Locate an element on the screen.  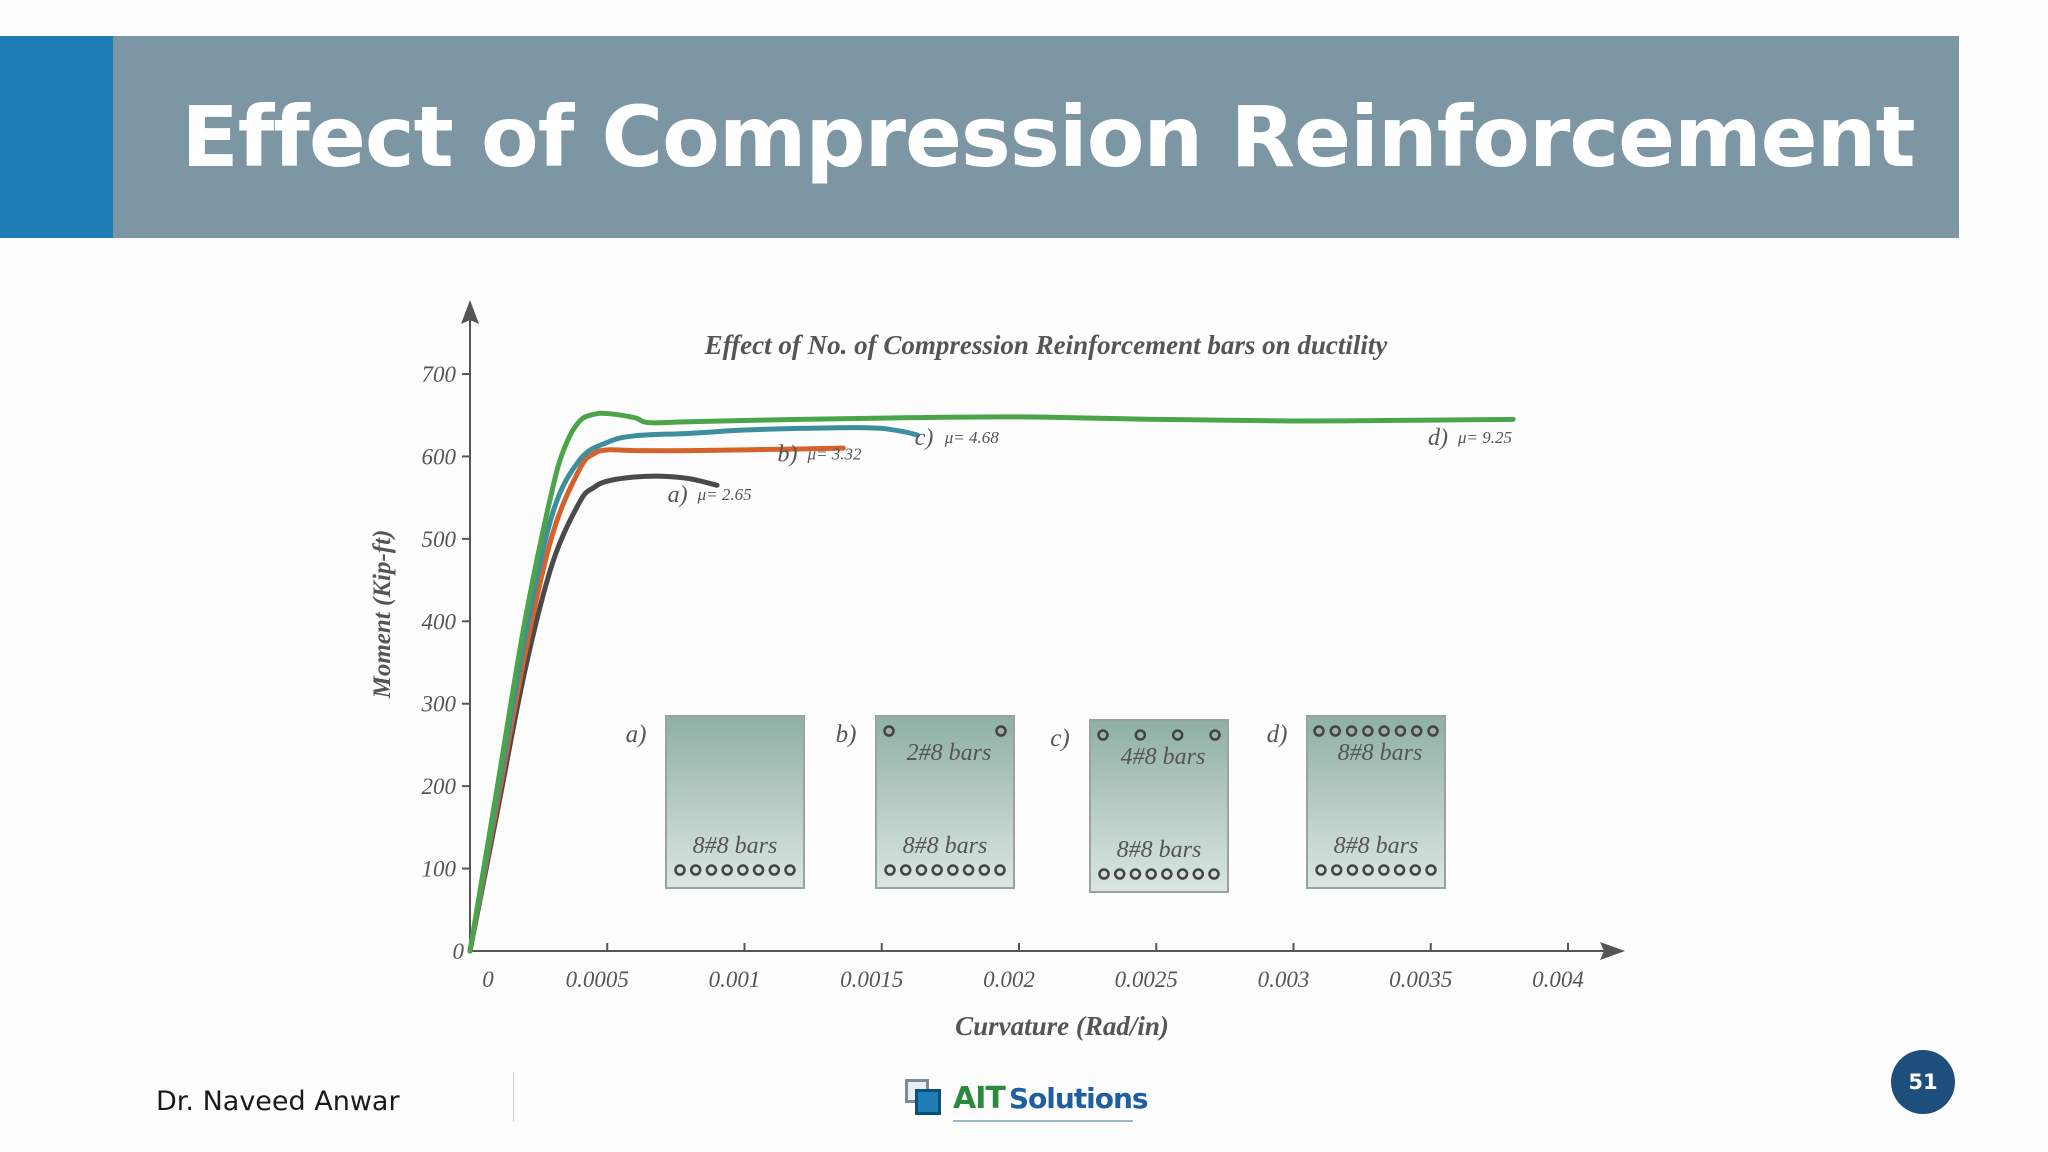
ait-solutions-logo: AIT Solutions is located at coordinates (1027, 1098).